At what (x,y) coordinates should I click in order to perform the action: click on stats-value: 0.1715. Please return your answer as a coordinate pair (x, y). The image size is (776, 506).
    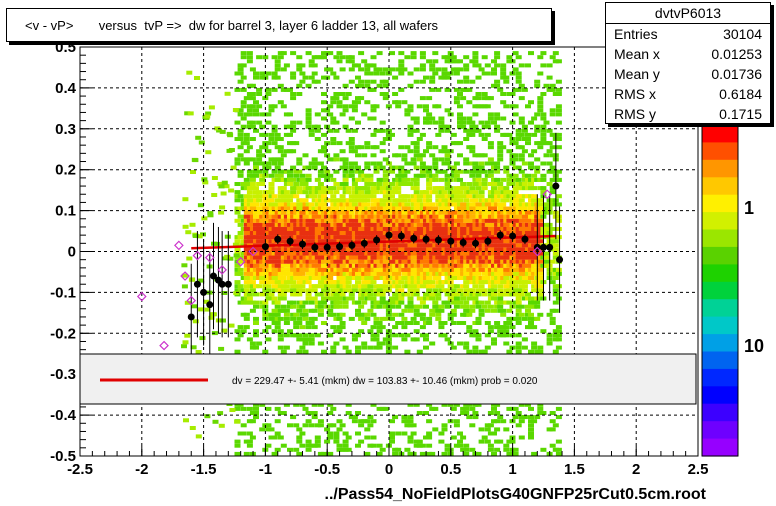
    Looking at the image, I should click on (740, 114).